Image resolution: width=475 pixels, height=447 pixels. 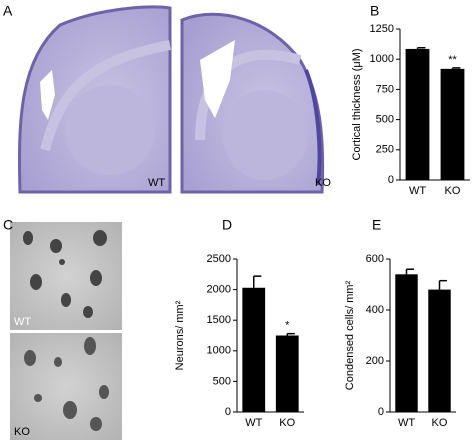 What do you see at coordinates (350, 335) in the screenshot?
I see `y-axis-label: Condensed cells/ mm²` at bounding box center [350, 335].